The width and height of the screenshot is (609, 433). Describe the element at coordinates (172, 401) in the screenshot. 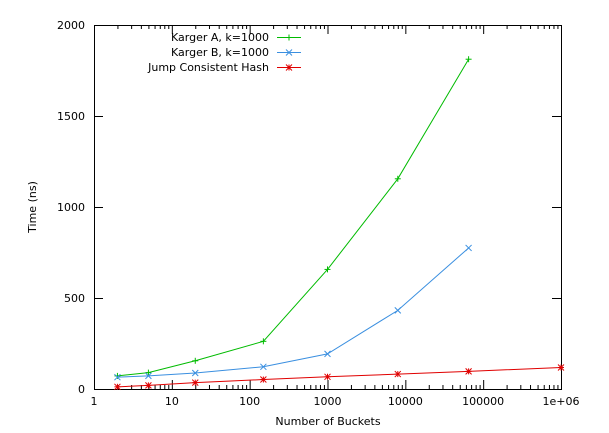

I see `x-tick-label: 10` at that location.